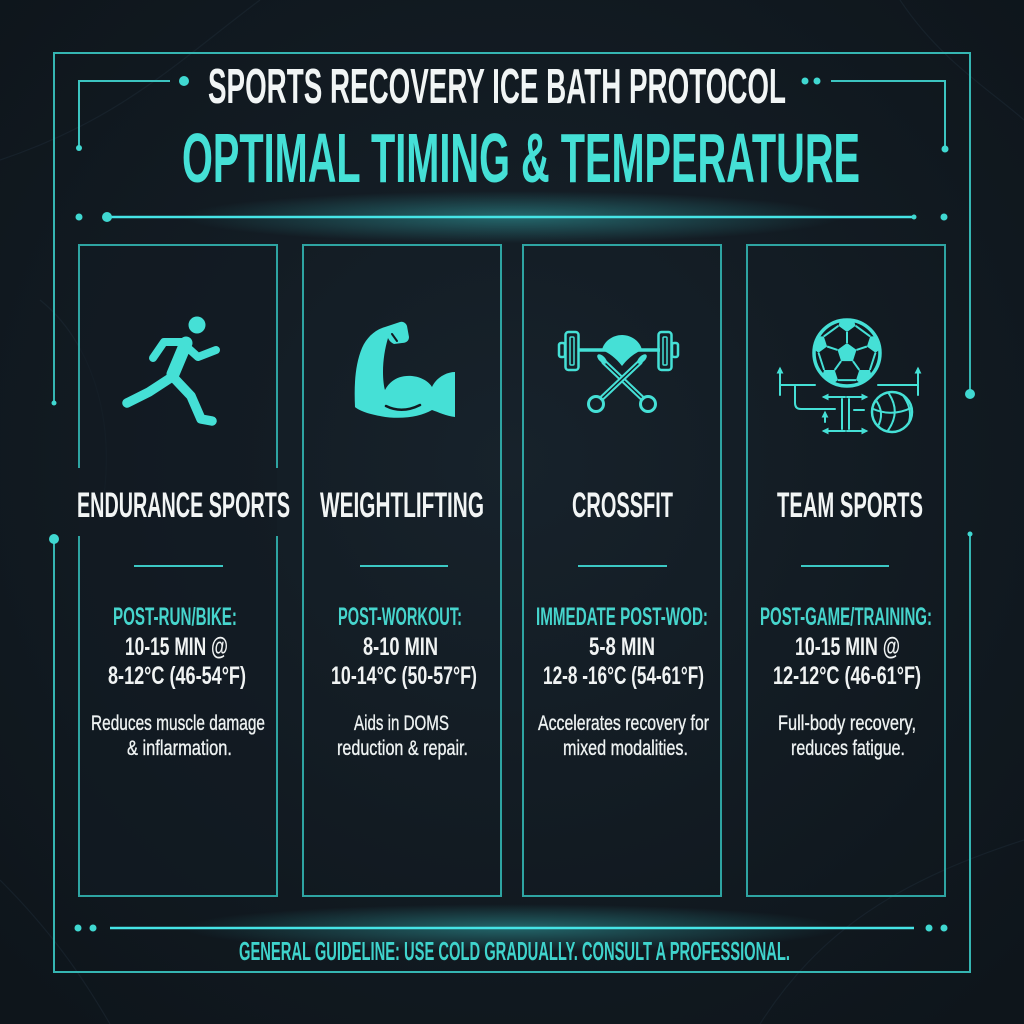 This screenshot has height=1024, width=1024. Describe the element at coordinates (497, 87) in the screenshot. I see `page-subtitle: SPORTS RECOVERY ICE BATH PROTOCOL` at that location.